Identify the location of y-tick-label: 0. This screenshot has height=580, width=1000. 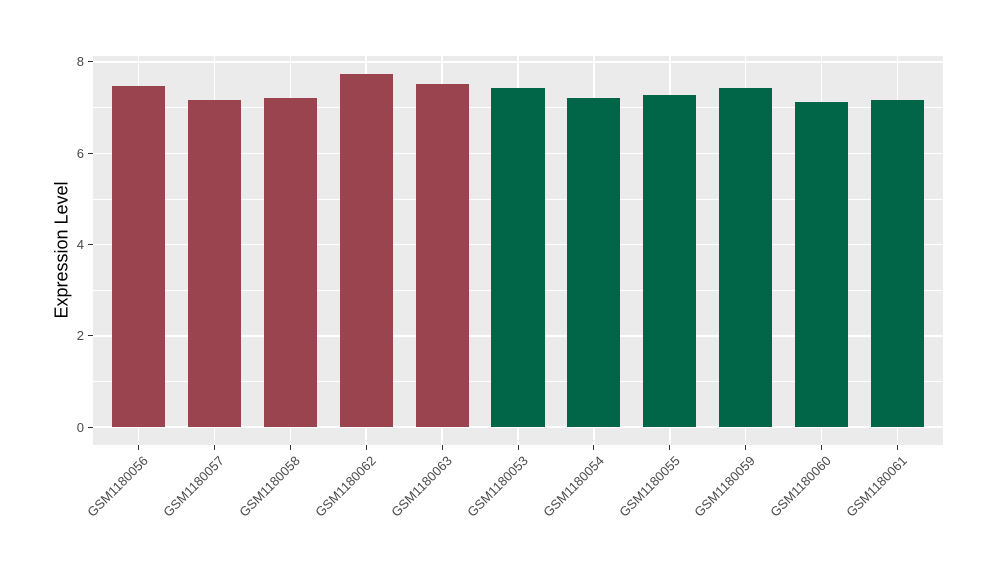
(80, 427).